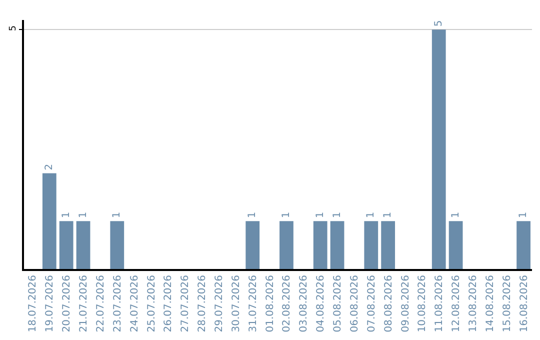 The image size is (540, 340). I want to click on x-tick-label: 21.07.2026, so click(84, 303).